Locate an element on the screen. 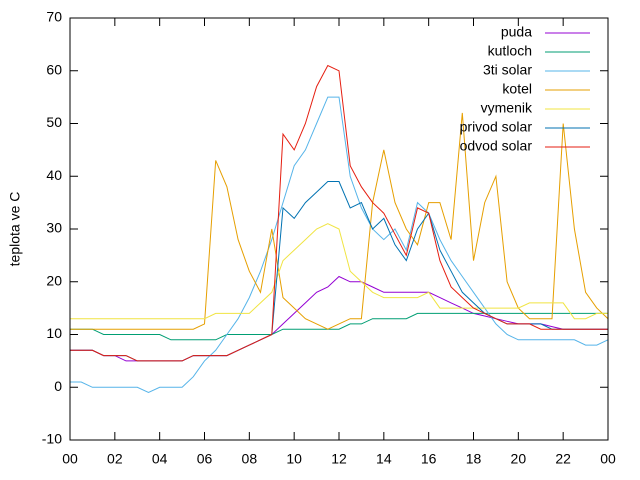  legend-label: privod solar is located at coordinates (496, 127).